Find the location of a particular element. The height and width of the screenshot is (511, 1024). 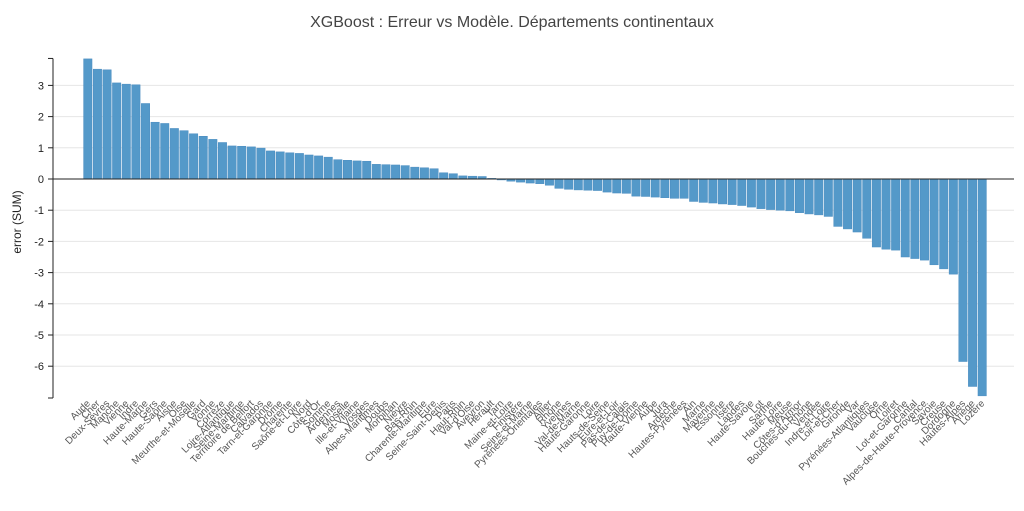

y-tick-label: 2 is located at coordinates (41, 118).